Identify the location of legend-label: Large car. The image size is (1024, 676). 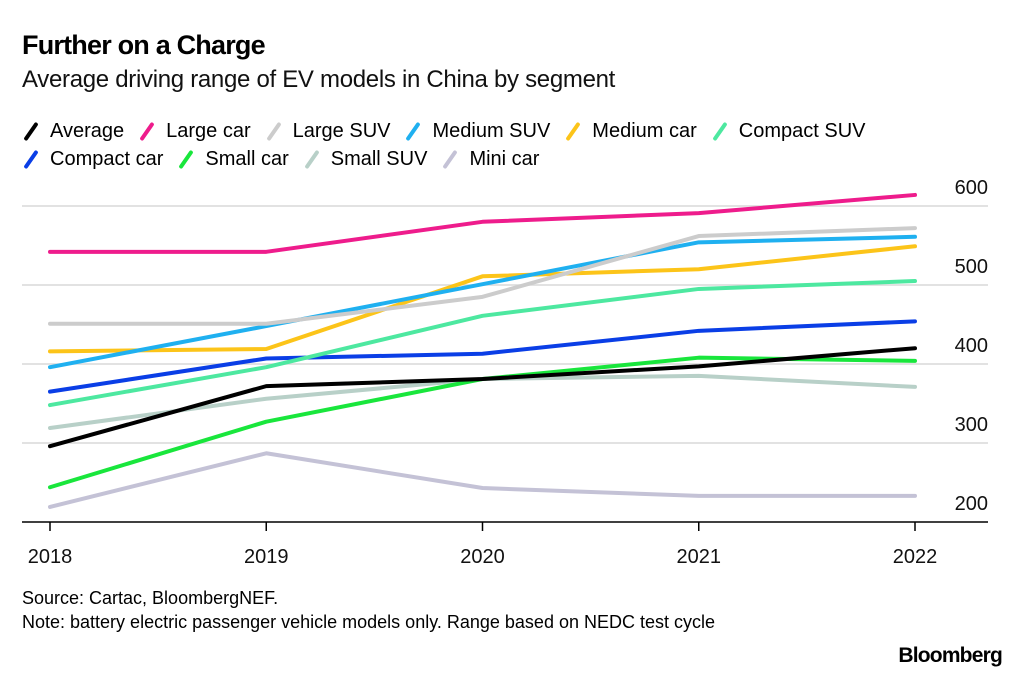
(208, 131).